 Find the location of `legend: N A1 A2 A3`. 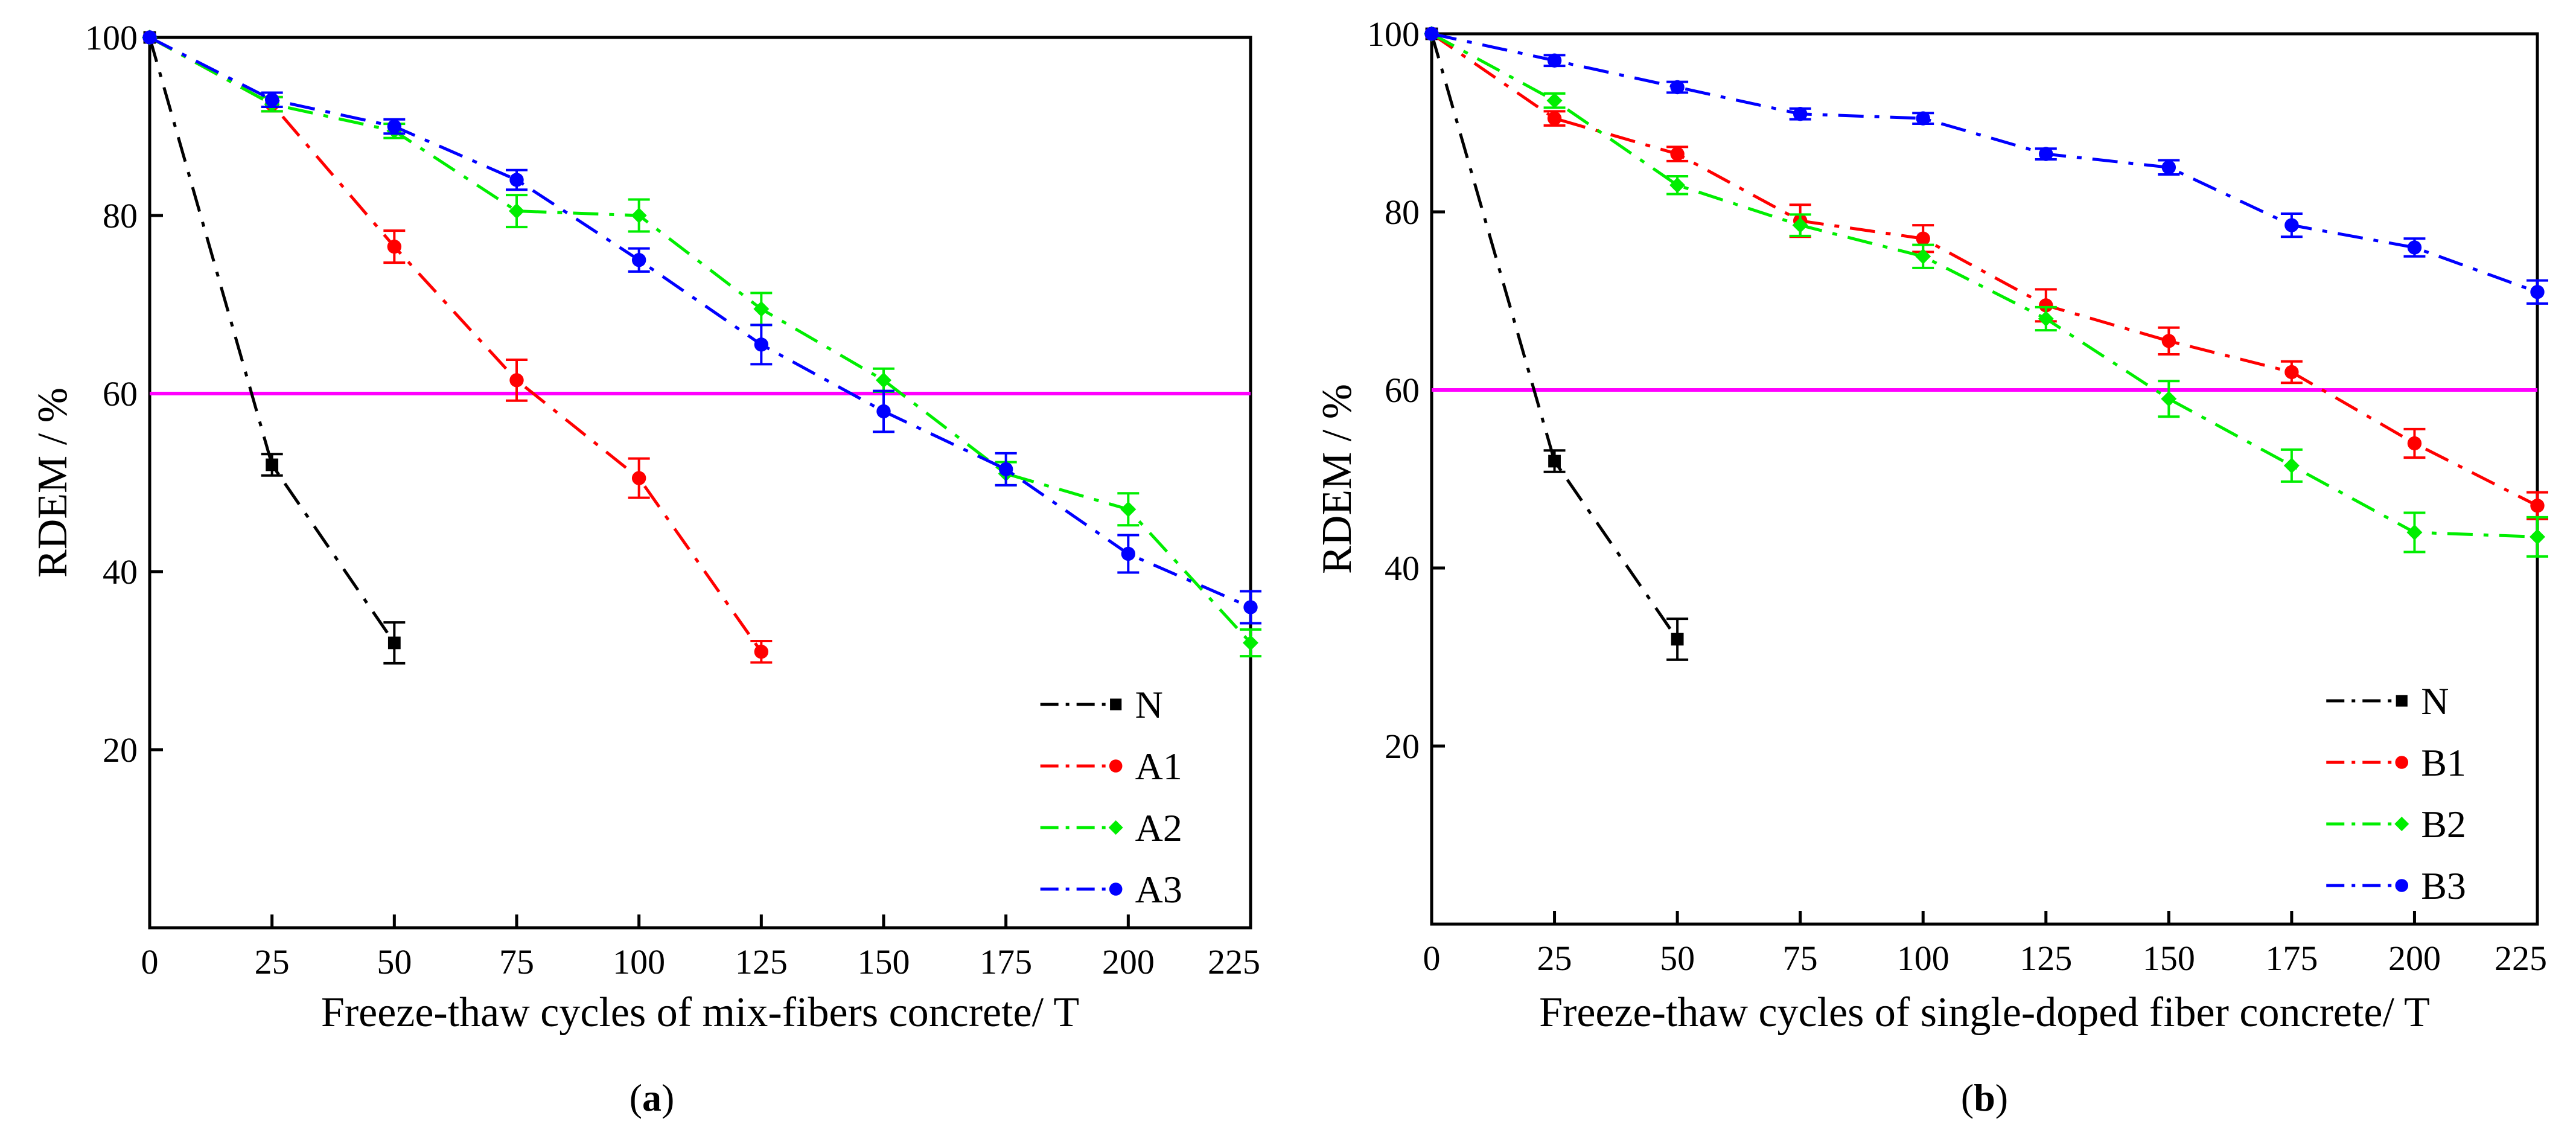

legend: N A1 A2 A3 is located at coordinates (1111, 797).